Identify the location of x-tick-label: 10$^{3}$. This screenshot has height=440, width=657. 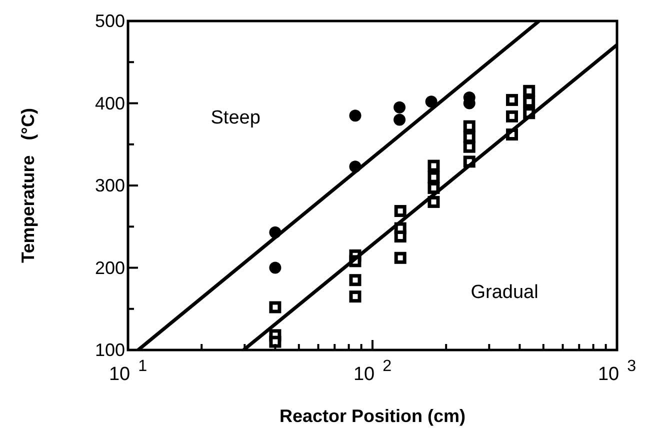
(617, 371).